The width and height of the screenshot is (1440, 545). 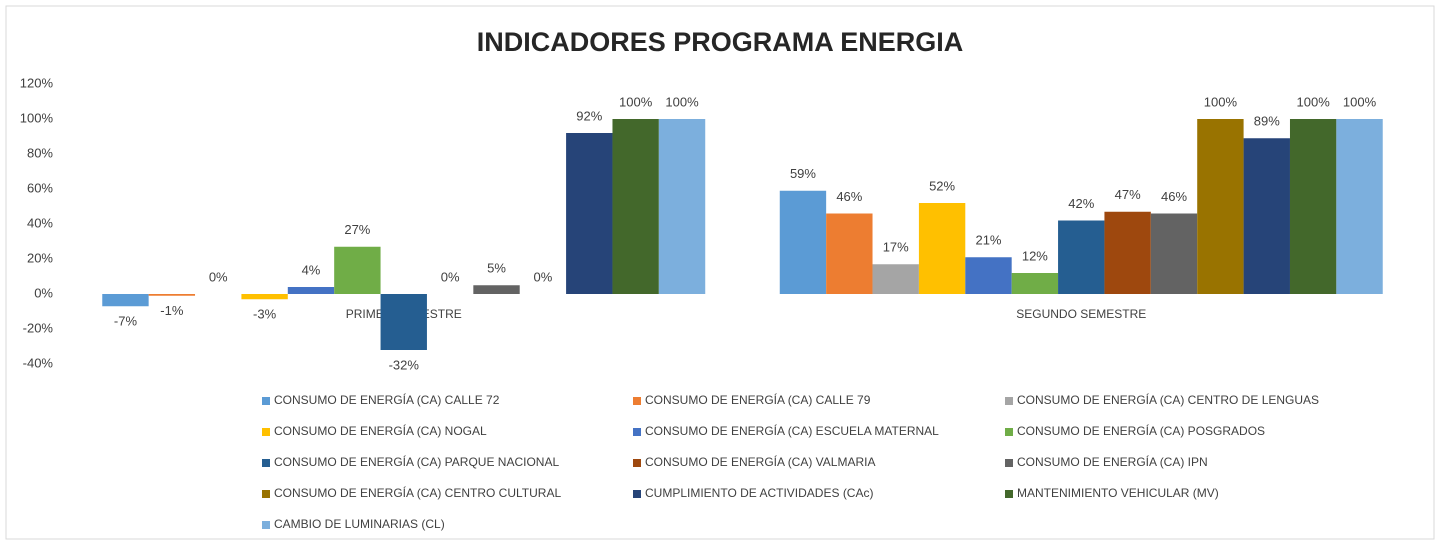 What do you see at coordinates (387, 399) in the screenshot?
I see `legend-label: CONSUMO DE ENERGÍA (CA) CALLE 72` at bounding box center [387, 399].